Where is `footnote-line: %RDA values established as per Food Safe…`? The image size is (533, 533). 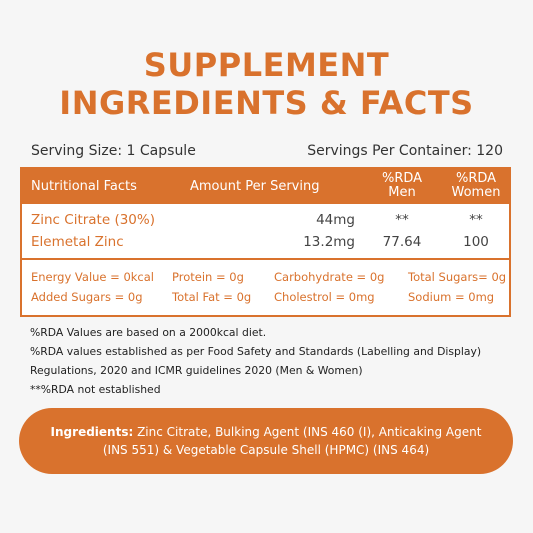 footnote-line: %RDA values established as per Food Safe… is located at coordinates (256, 351).